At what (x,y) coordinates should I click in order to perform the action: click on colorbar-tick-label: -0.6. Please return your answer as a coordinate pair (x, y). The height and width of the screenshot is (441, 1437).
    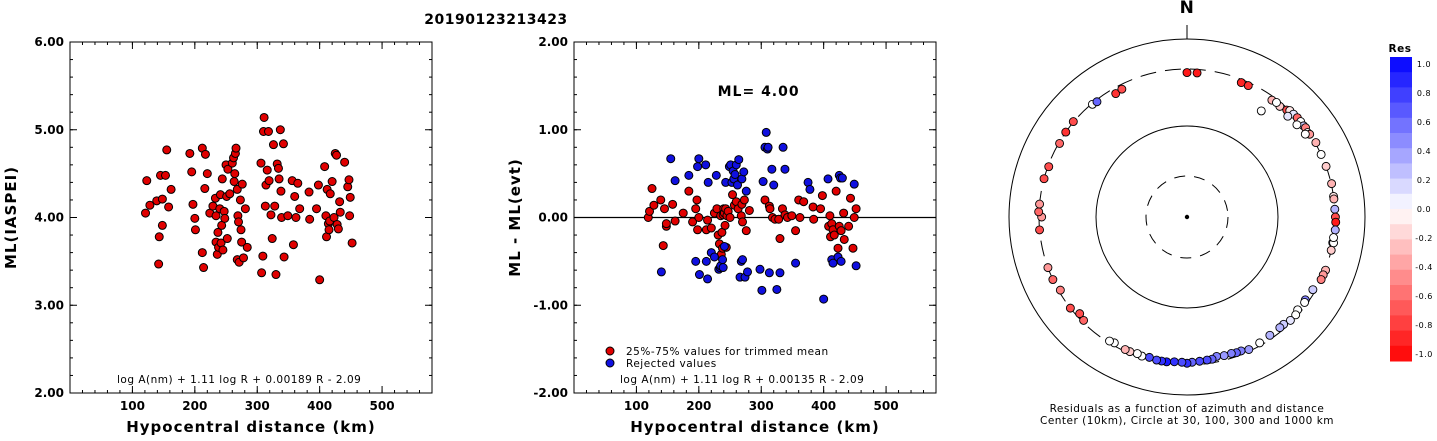
    Looking at the image, I should click on (1424, 296).